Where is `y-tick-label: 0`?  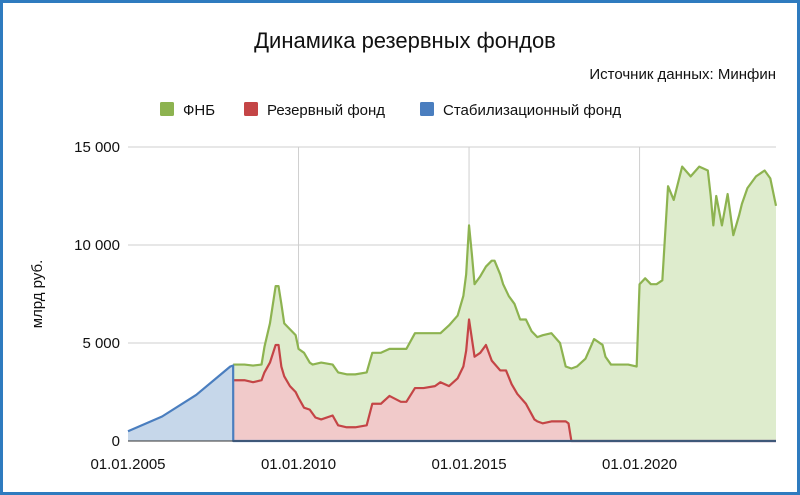 y-tick-label: 0 is located at coordinates (116, 441).